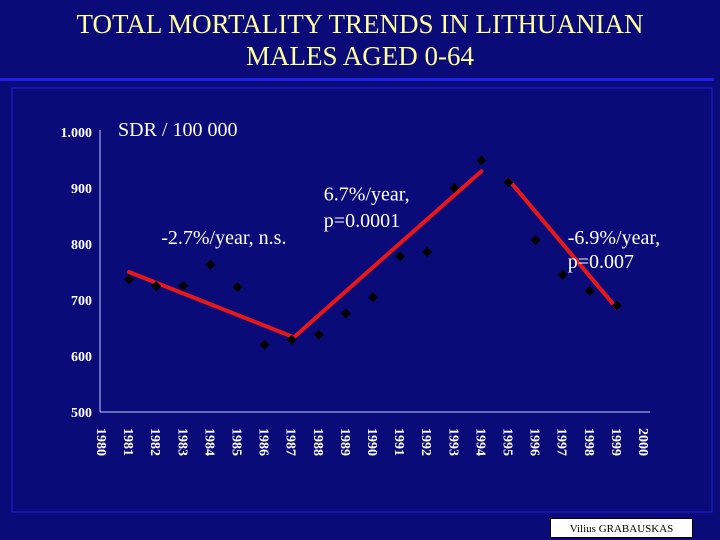 The height and width of the screenshot is (540, 720). I want to click on y-tick-label: 700, so click(81, 301).